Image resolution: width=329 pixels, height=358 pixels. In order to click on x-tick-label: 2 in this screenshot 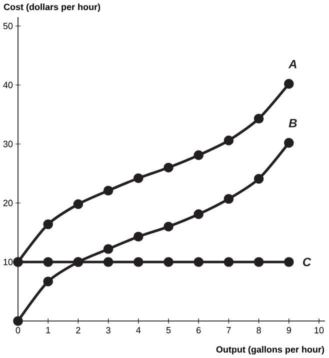, I will do `click(78, 330)`.